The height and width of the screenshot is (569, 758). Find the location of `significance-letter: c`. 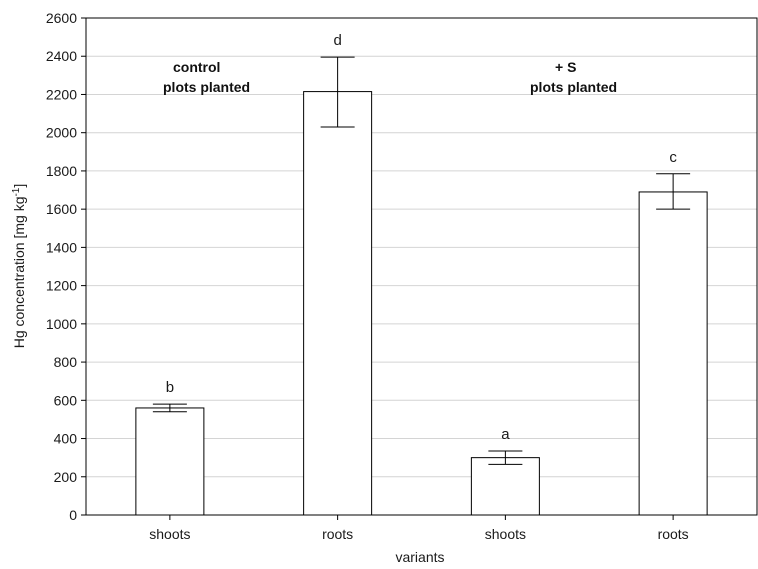

significance-letter: c is located at coordinates (673, 157).